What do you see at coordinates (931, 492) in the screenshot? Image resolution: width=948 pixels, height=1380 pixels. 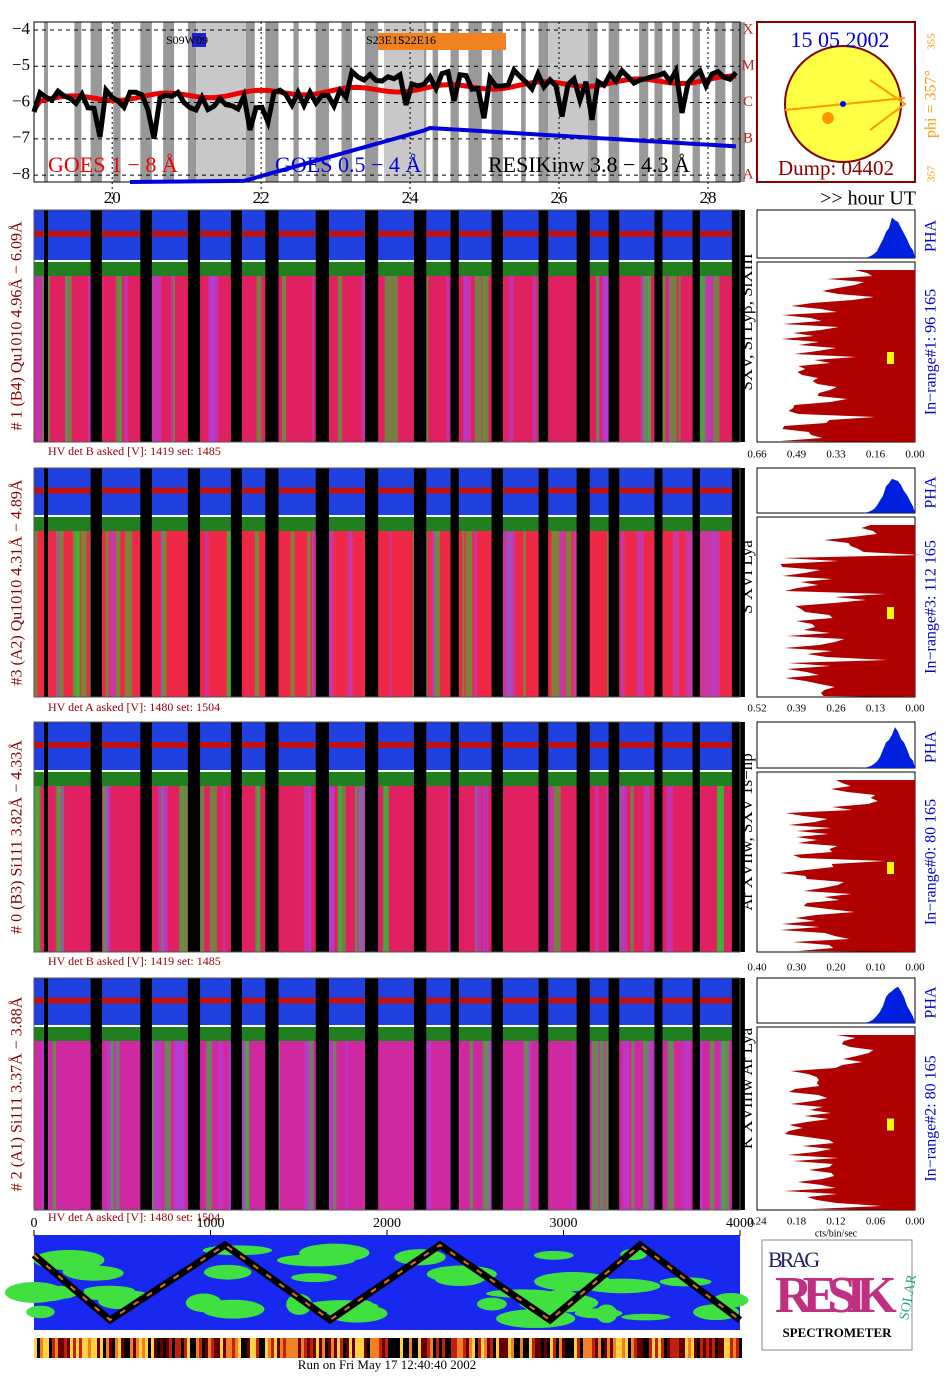 I see `pha-label: PHA` at bounding box center [931, 492].